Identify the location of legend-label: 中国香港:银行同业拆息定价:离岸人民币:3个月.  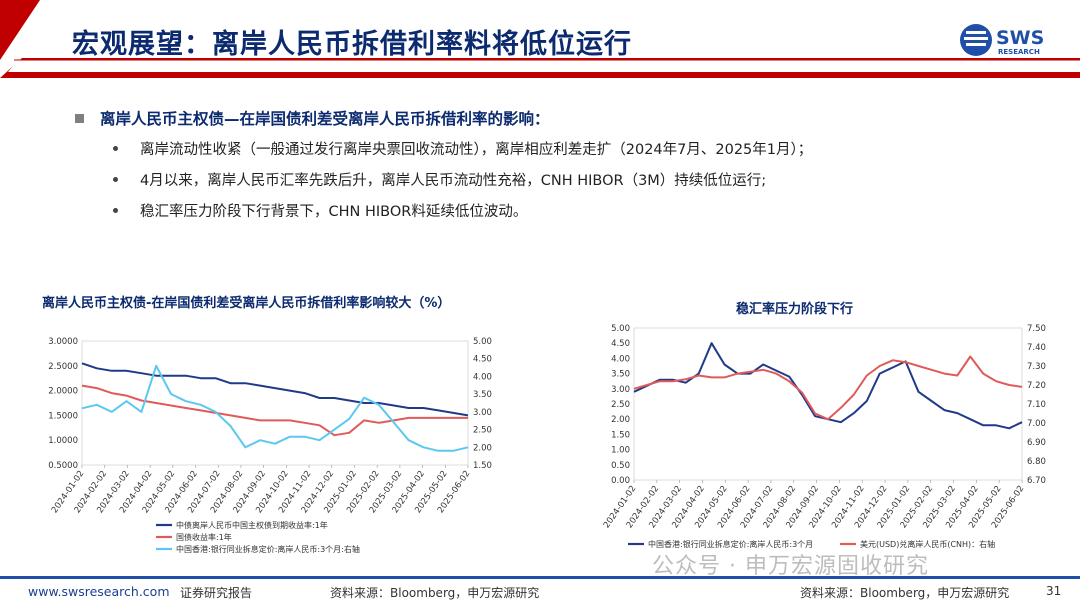
(730, 544).